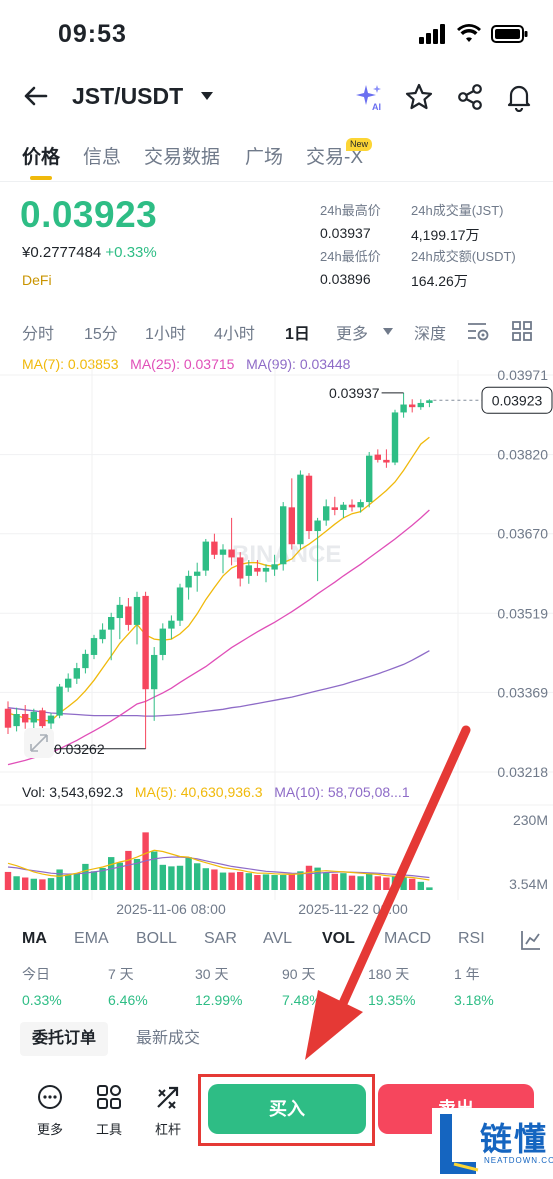  Describe the element at coordinates (156, 938) in the screenshot. I see `indicator-boll: BOLL` at that location.